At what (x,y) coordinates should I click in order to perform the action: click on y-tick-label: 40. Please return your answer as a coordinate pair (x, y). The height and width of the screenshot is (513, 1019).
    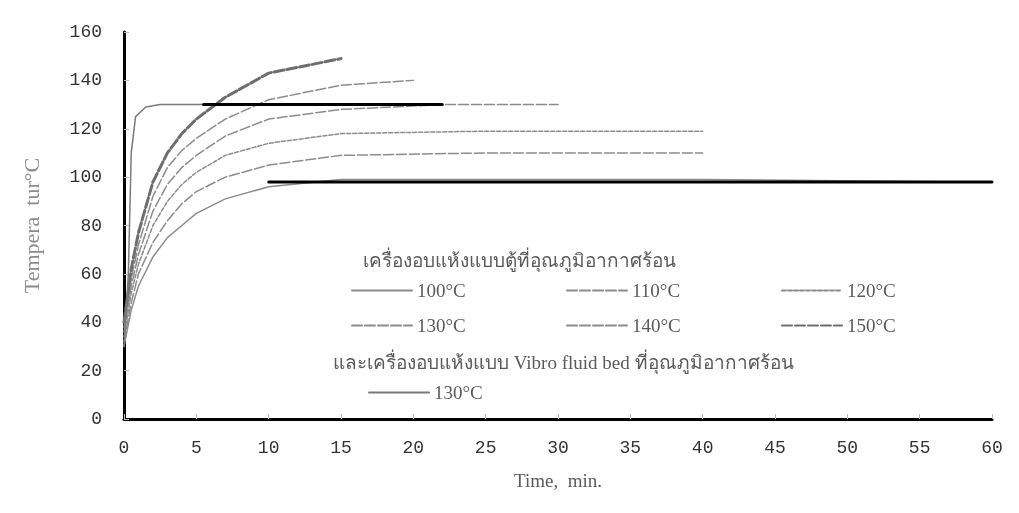
    Looking at the image, I should click on (91, 322).